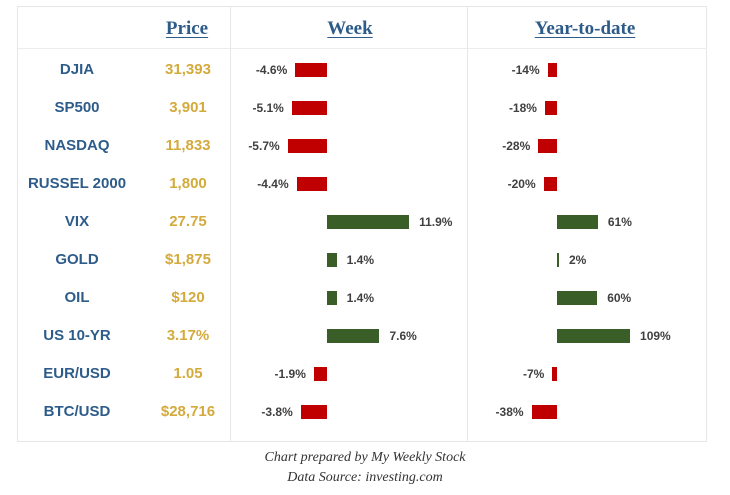 Image resolution: width=730 pixels, height=495 pixels. Describe the element at coordinates (188, 259) in the screenshot. I see `price-value: $1,875` at that location.